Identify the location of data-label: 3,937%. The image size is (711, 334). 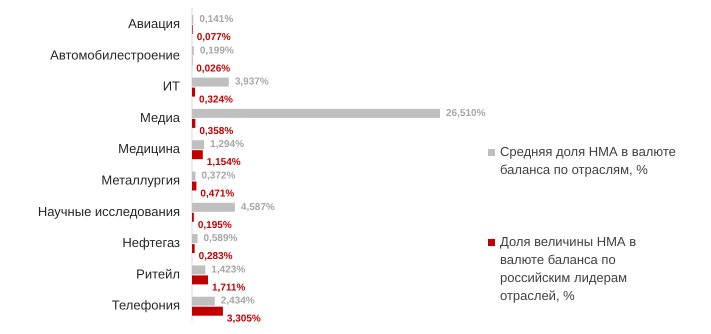
(251, 82).